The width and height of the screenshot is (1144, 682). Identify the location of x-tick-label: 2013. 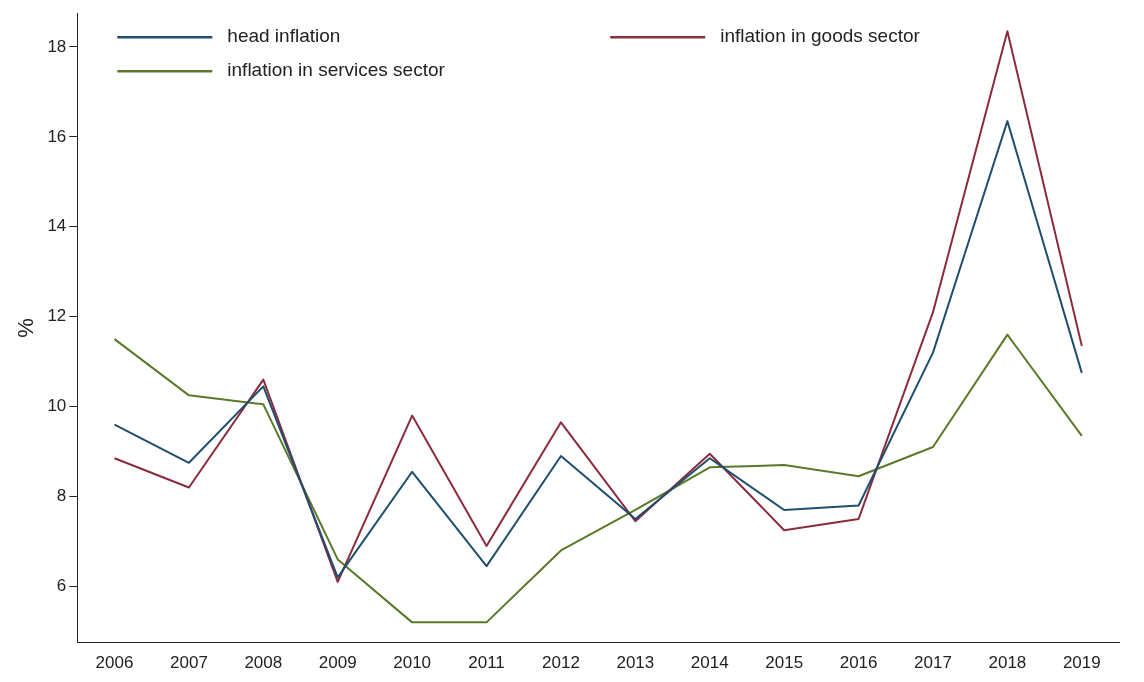
(635, 663).